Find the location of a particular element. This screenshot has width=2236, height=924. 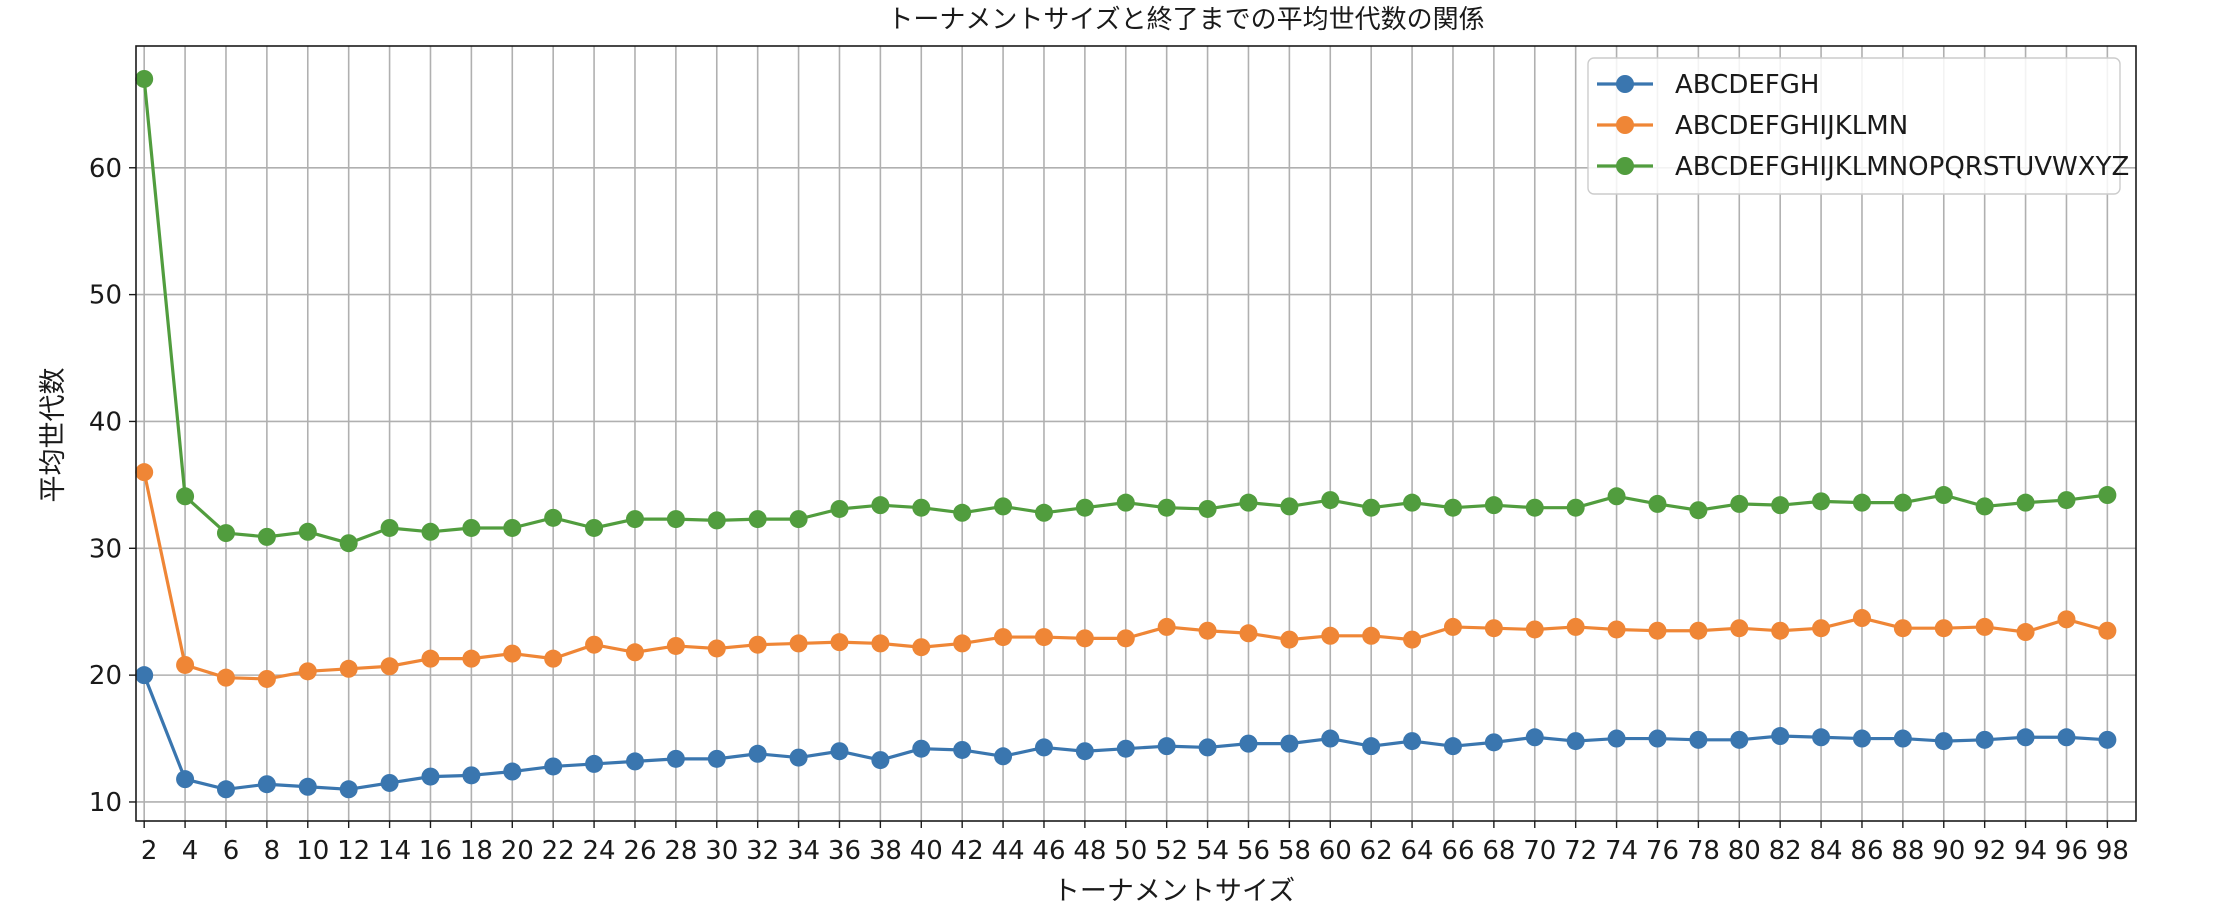

x-tick-label: 24 is located at coordinates (599, 851).